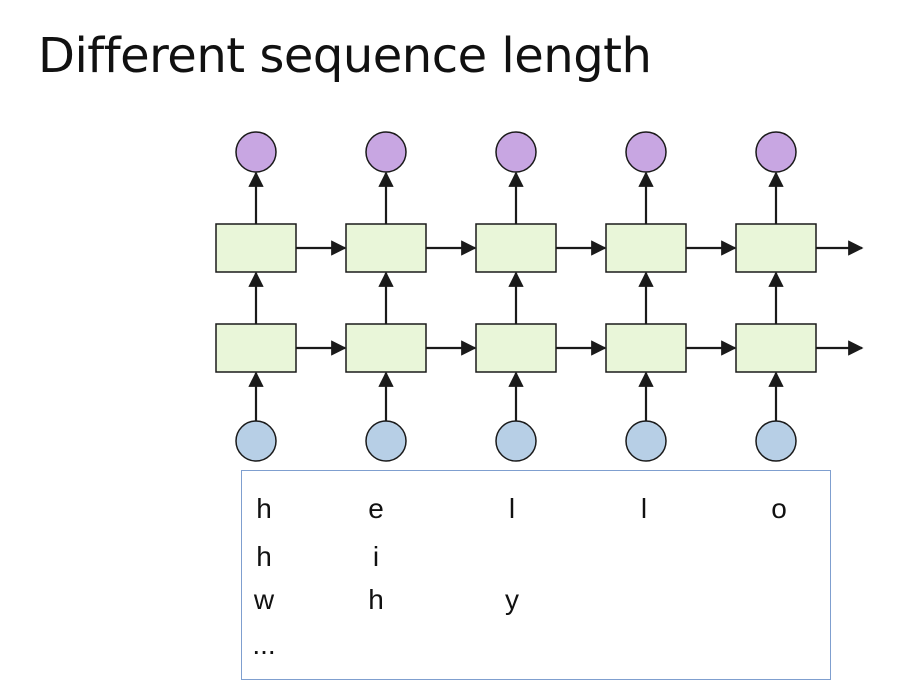 This screenshot has height=690, width=922. What do you see at coordinates (376, 556) in the screenshot?
I see `sequence-token: i` at bounding box center [376, 556].